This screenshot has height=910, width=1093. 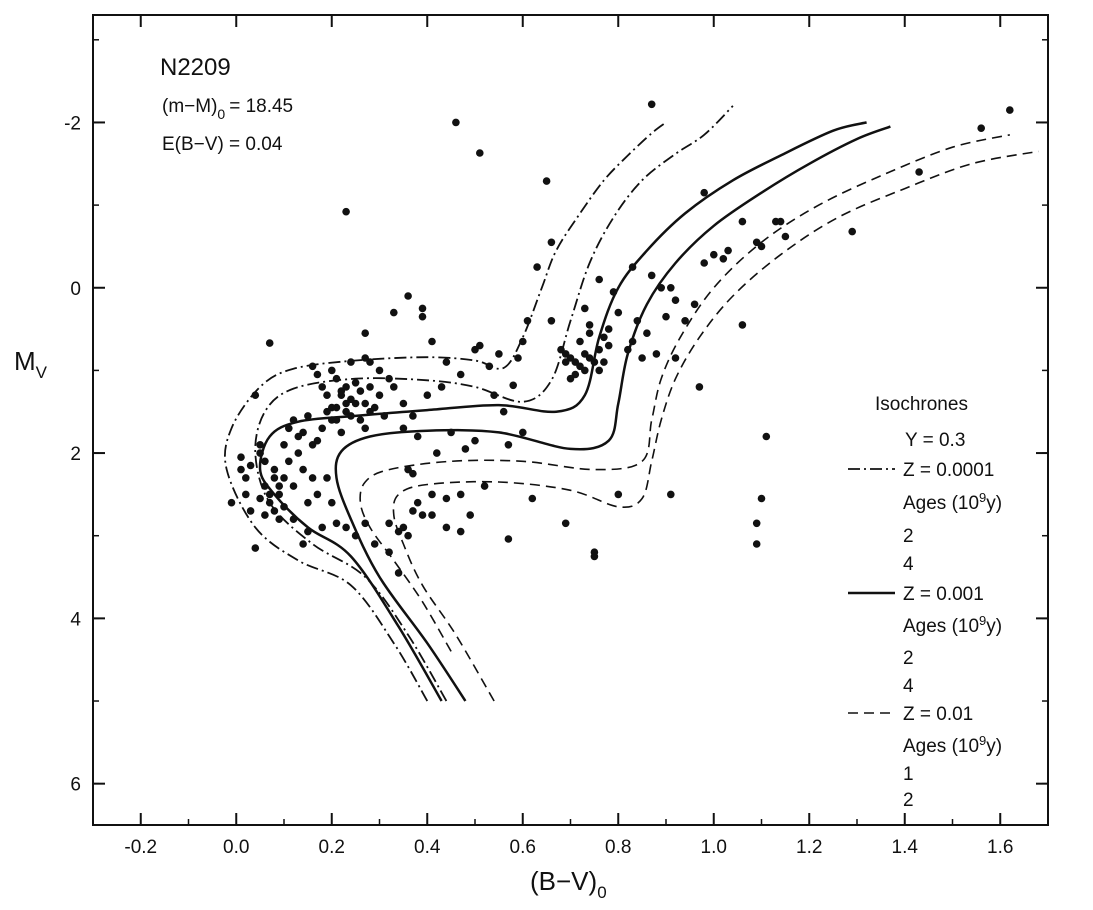 I want to click on legend-title: Isochrones, so click(x=921, y=404).